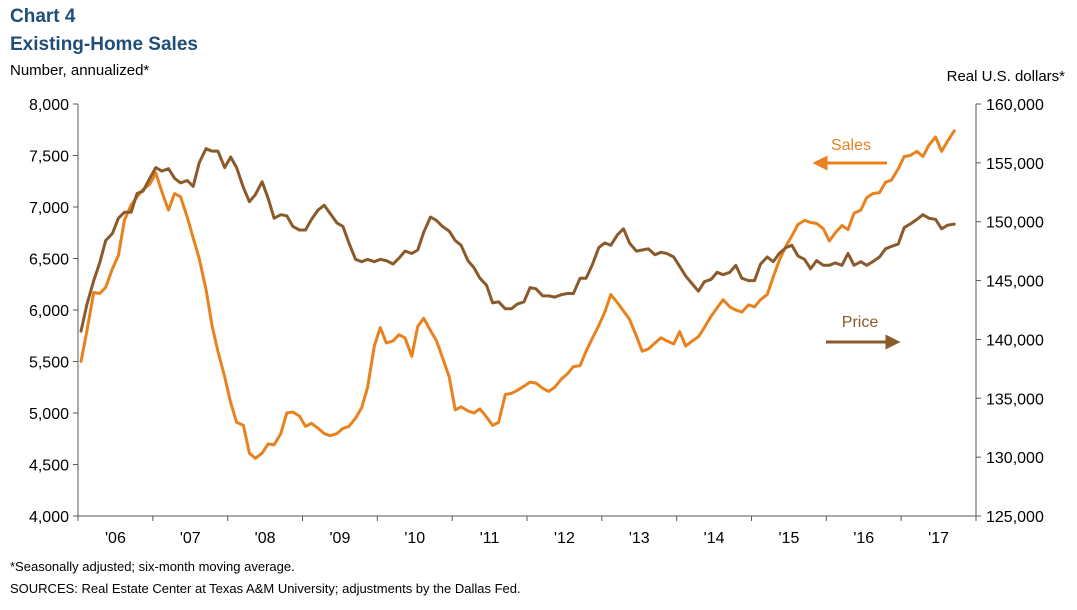 The image size is (1077, 610). What do you see at coordinates (1015, 517) in the screenshot?
I see `y-tick-label-right: 125,000` at bounding box center [1015, 517].